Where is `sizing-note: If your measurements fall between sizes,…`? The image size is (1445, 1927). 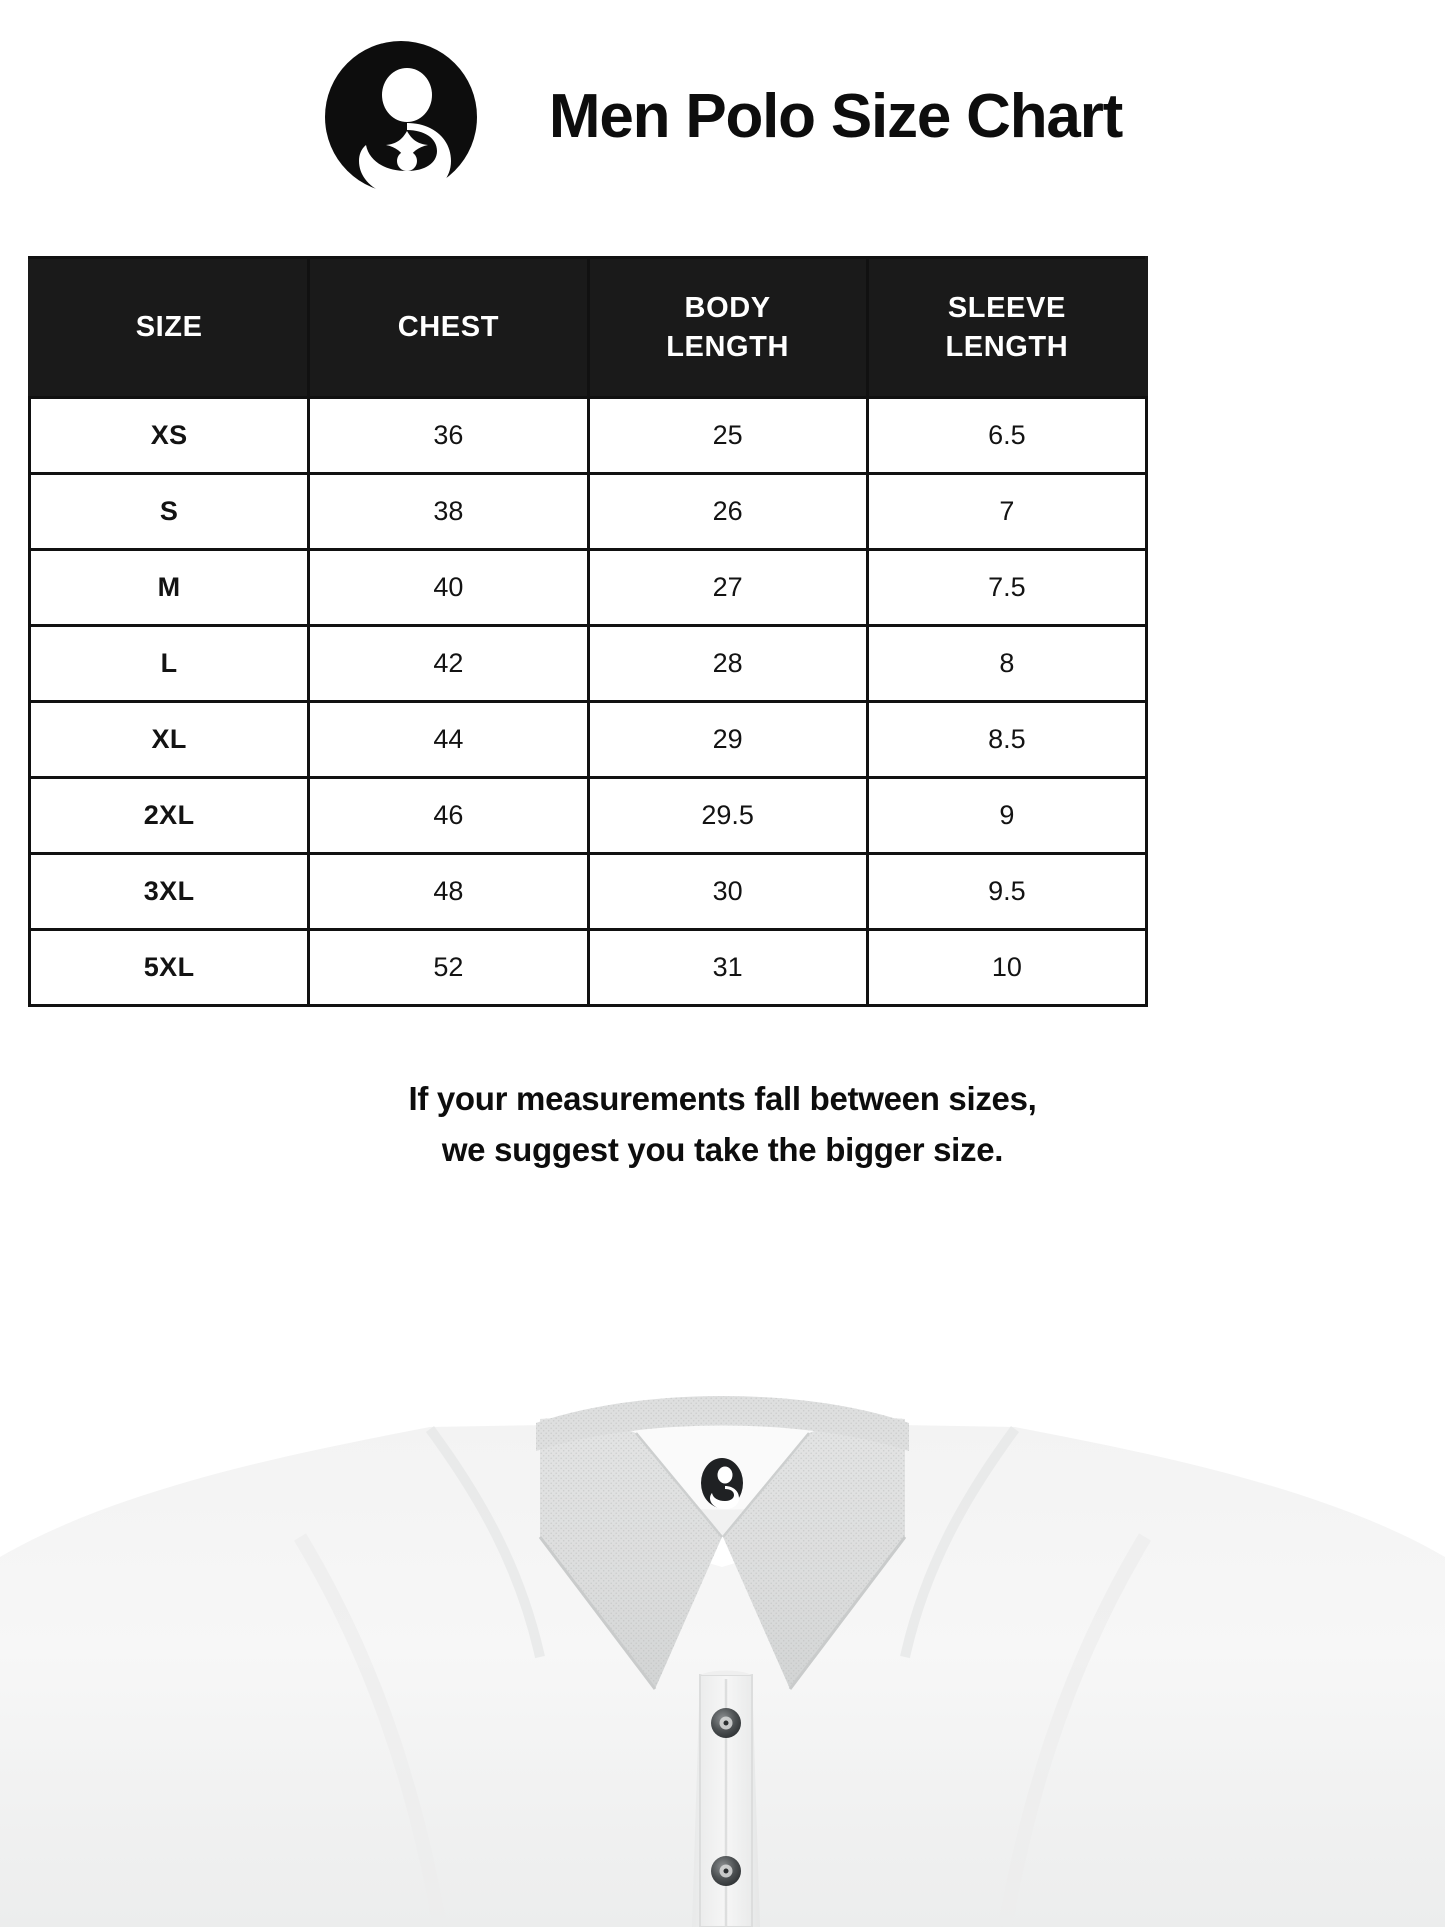
sizing-note: If your measurements fall between sizes,… is located at coordinates (722, 1124).